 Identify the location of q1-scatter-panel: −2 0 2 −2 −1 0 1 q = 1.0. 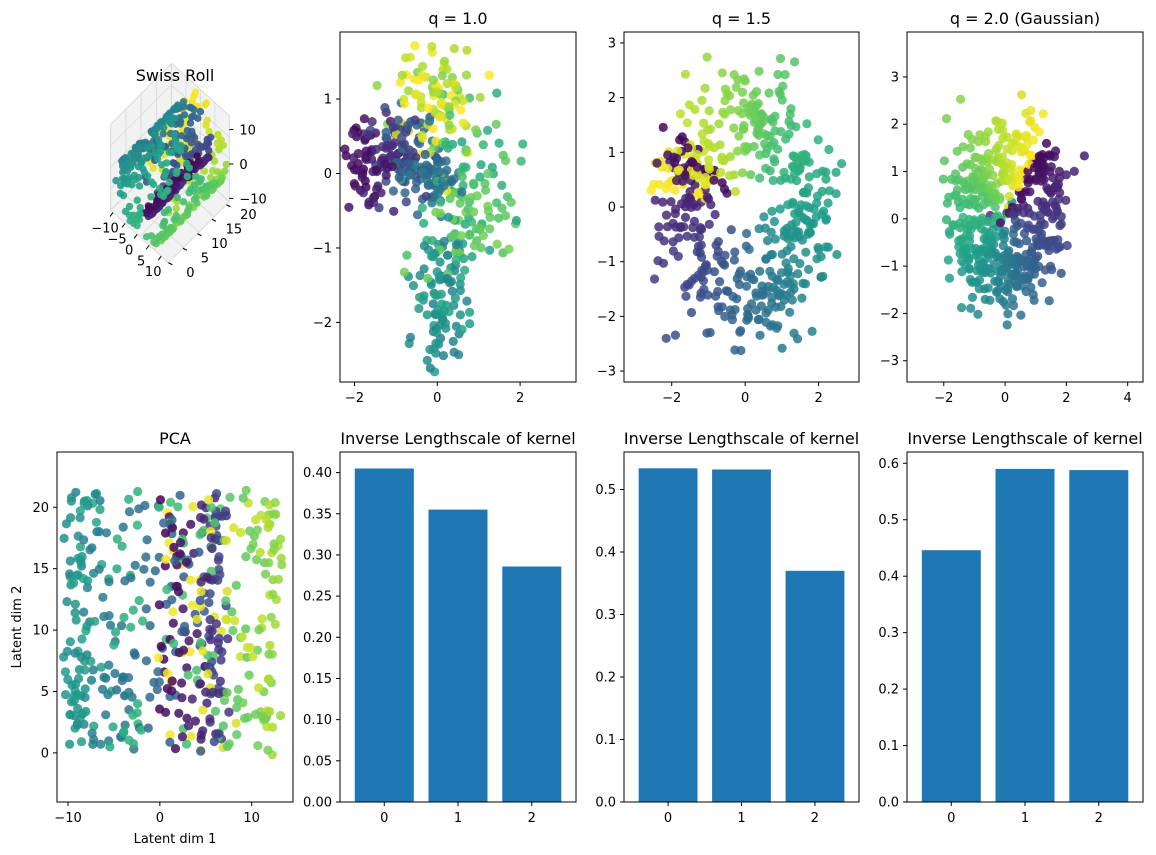
(445, 207).